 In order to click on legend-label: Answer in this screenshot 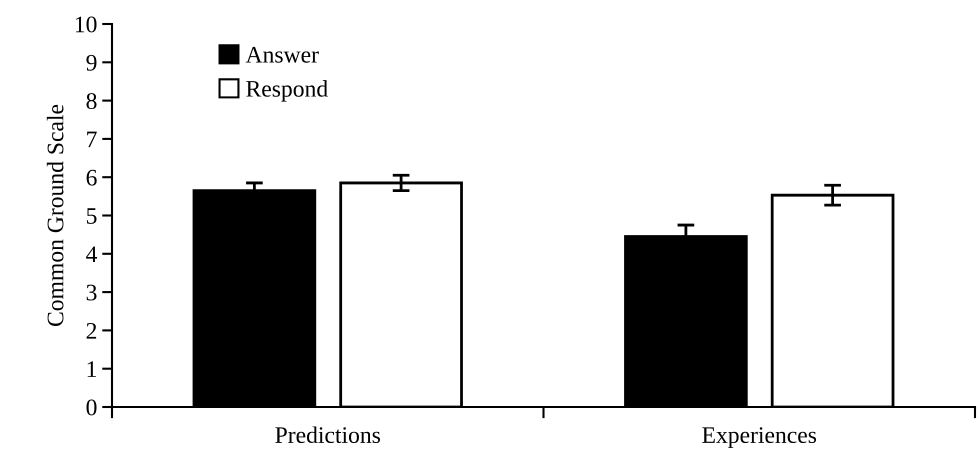, I will do `click(282, 54)`.